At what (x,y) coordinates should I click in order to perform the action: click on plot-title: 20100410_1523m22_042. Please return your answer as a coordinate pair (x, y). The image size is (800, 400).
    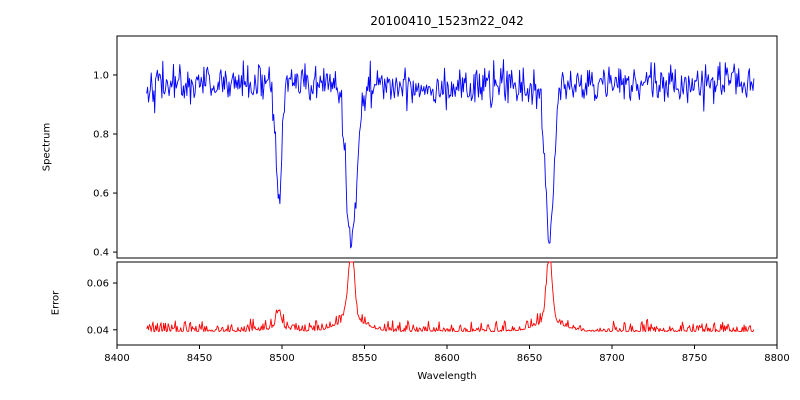
    Looking at the image, I should click on (447, 21).